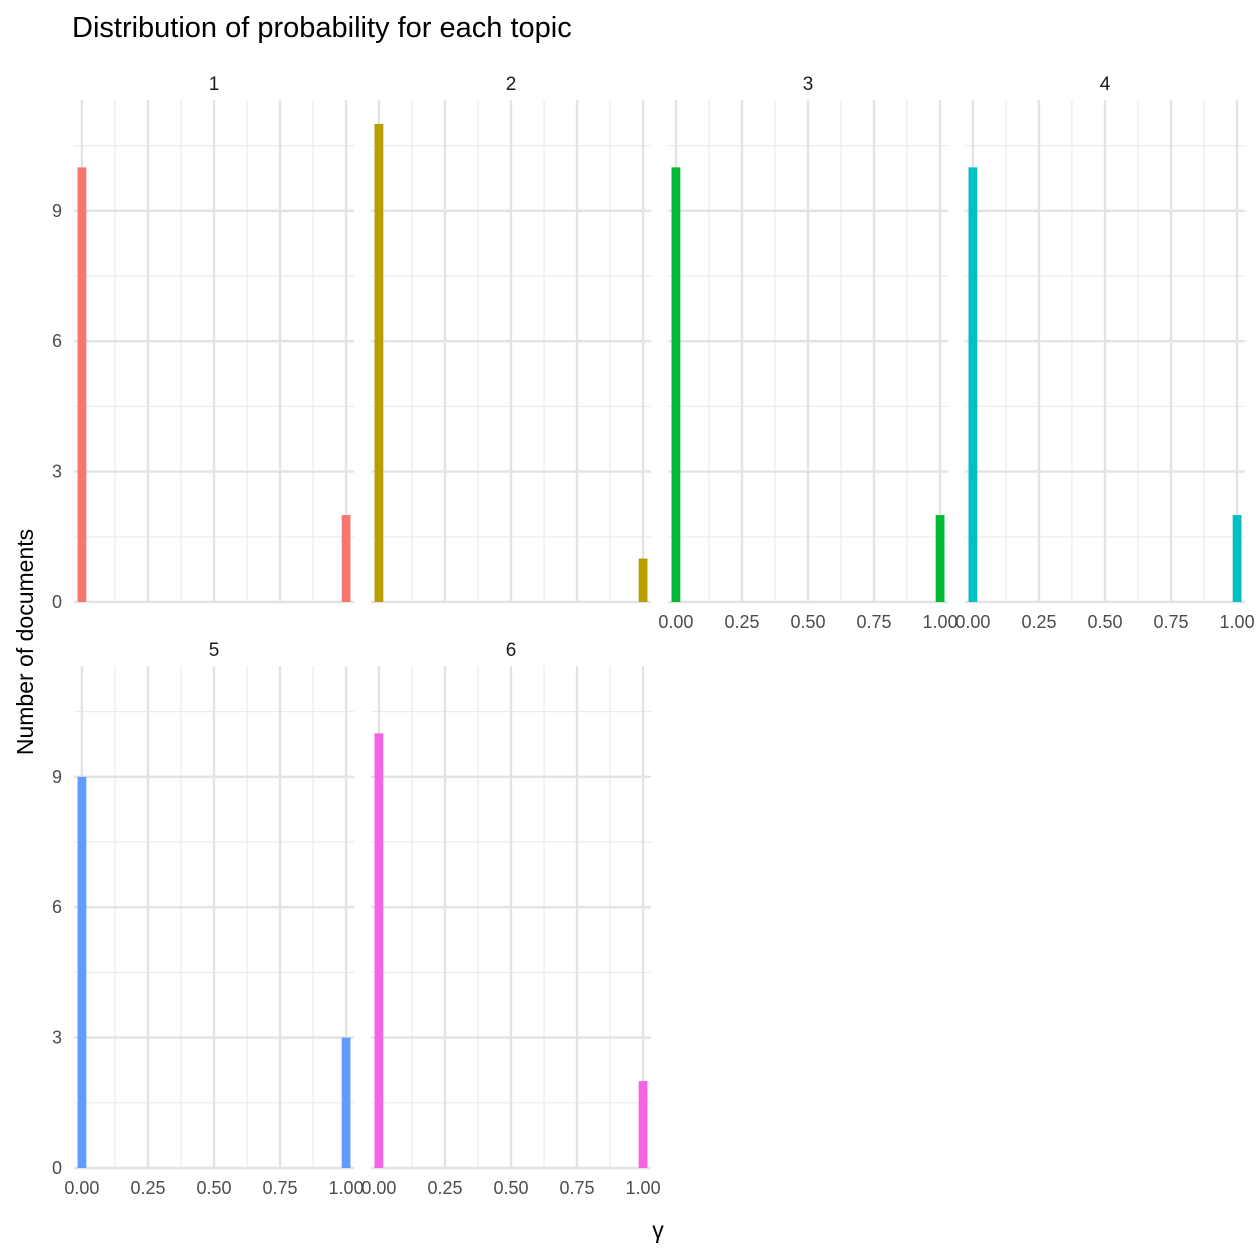  I want to click on facet-panel-2: 2, so click(511, 339).